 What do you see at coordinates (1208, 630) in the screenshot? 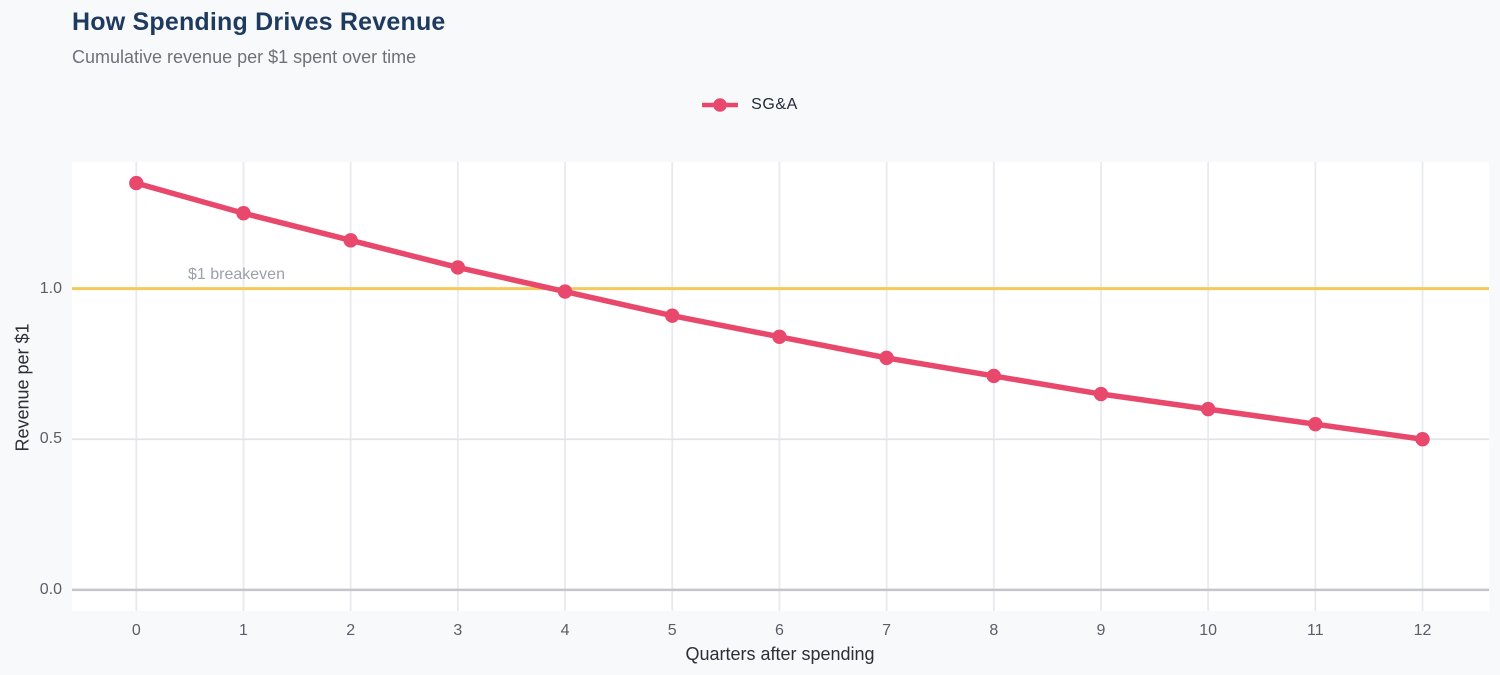
I see `x-tick-label: 10` at bounding box center [1208, 630].